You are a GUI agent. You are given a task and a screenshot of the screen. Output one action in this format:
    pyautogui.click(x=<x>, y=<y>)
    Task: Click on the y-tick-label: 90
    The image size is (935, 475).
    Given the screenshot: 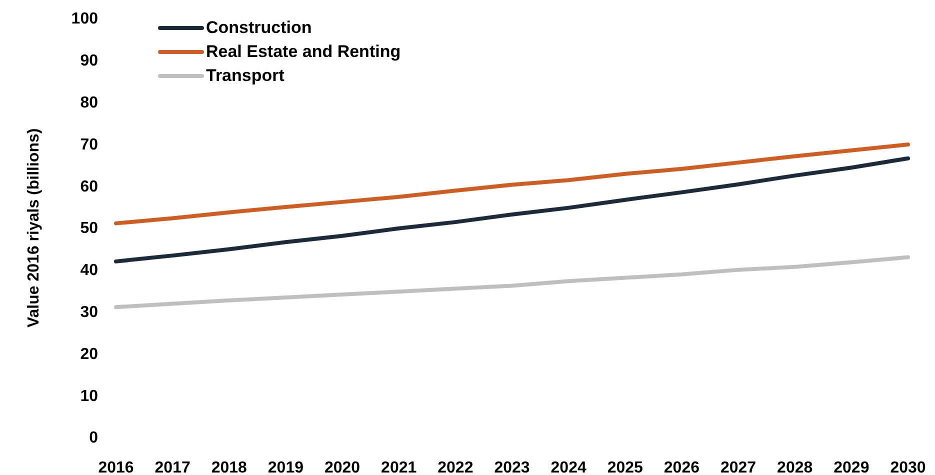 What is the action you would take?
    pyautogui.click(x=89, y=61)
    